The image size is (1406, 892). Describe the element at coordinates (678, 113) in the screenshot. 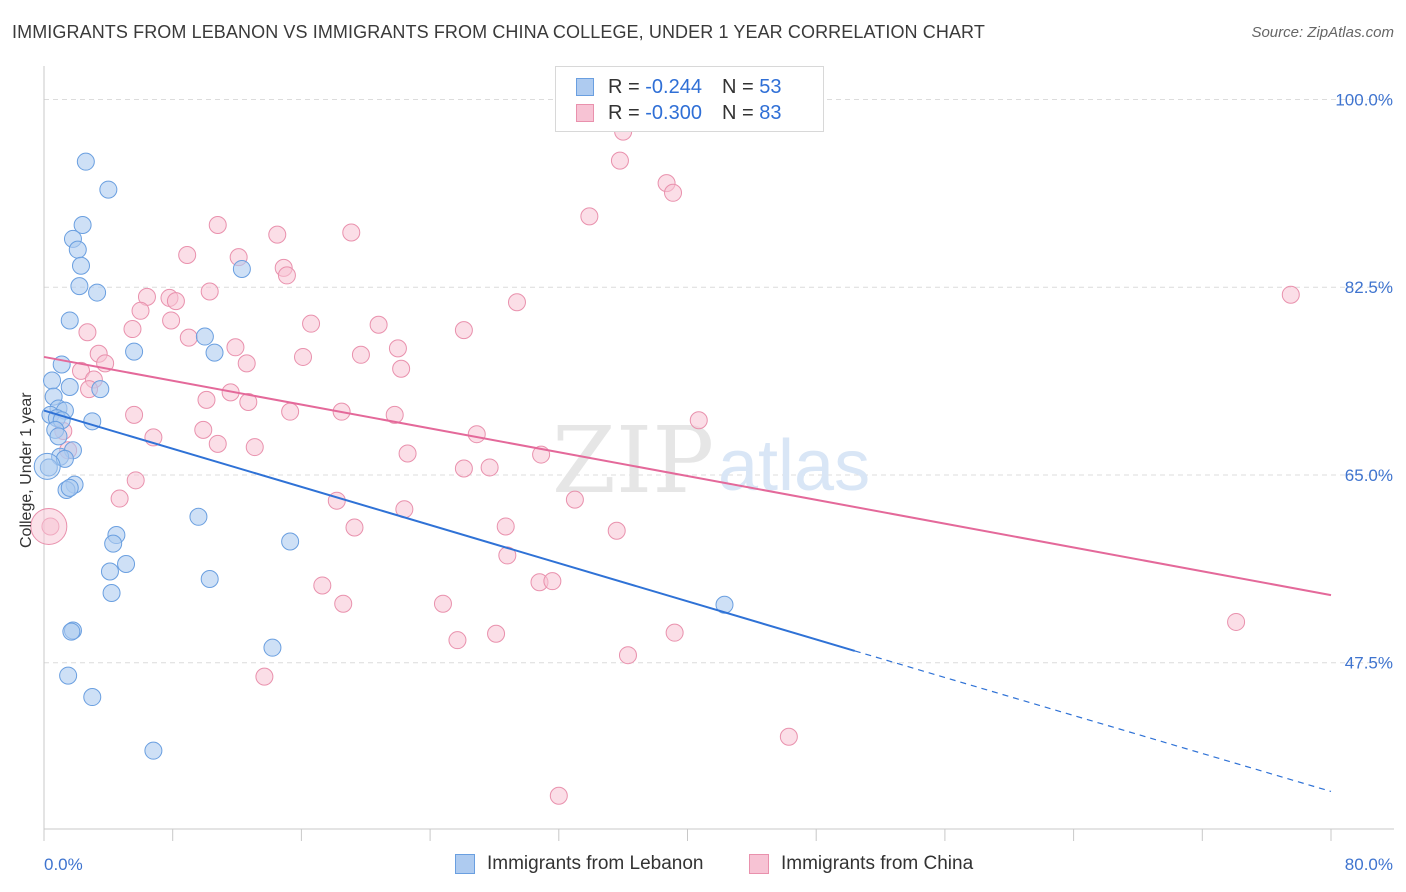

I see `legend-row-china: R = -0.300 N = 83` at that location.